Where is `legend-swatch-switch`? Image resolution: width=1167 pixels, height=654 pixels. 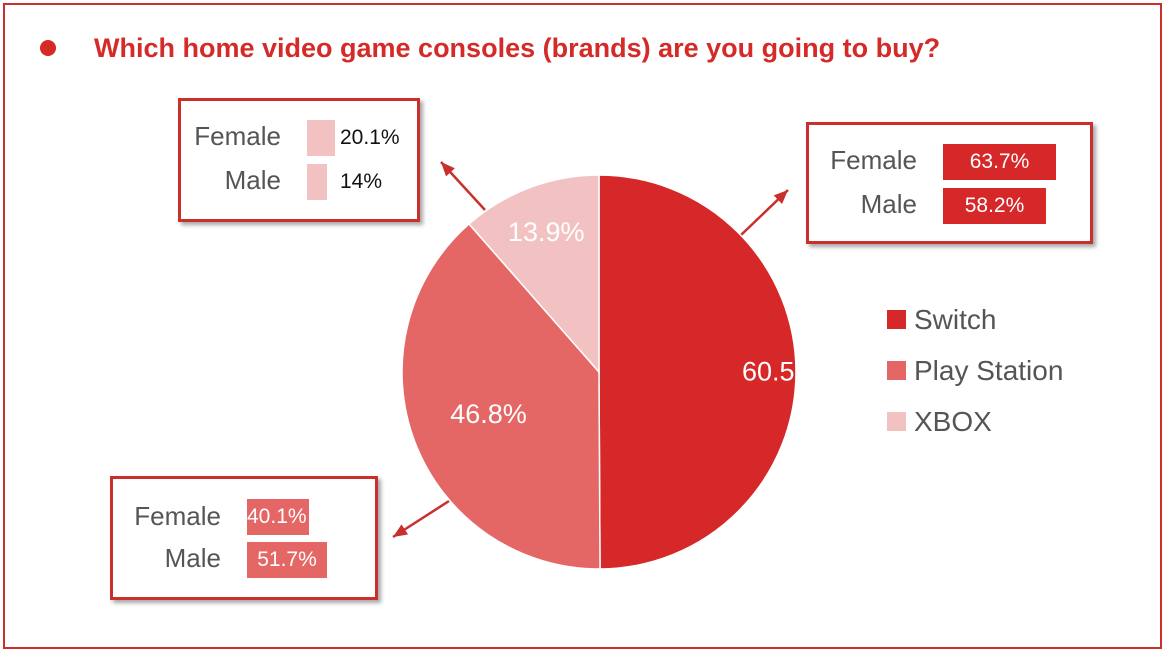 legend-swatch-switch is located at coordinates (896, 319).